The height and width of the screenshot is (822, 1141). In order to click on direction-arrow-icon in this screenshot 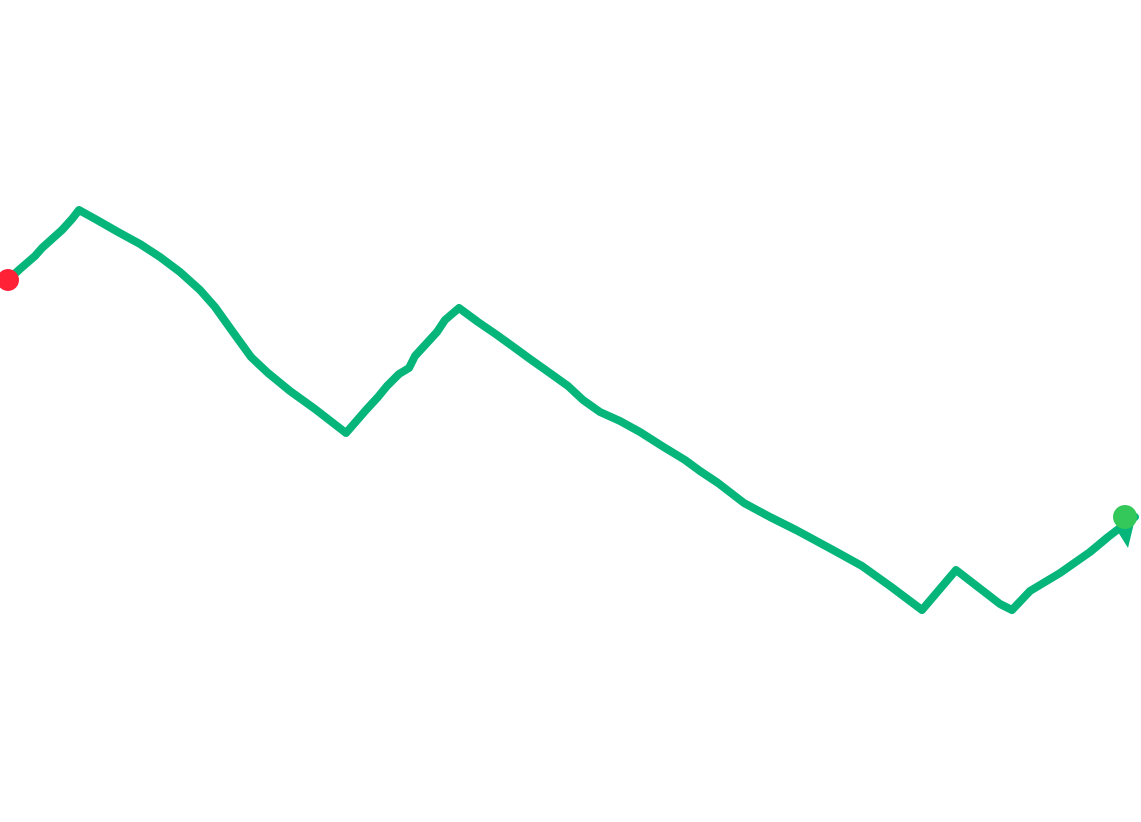, I will do `click(1126, 535)`.